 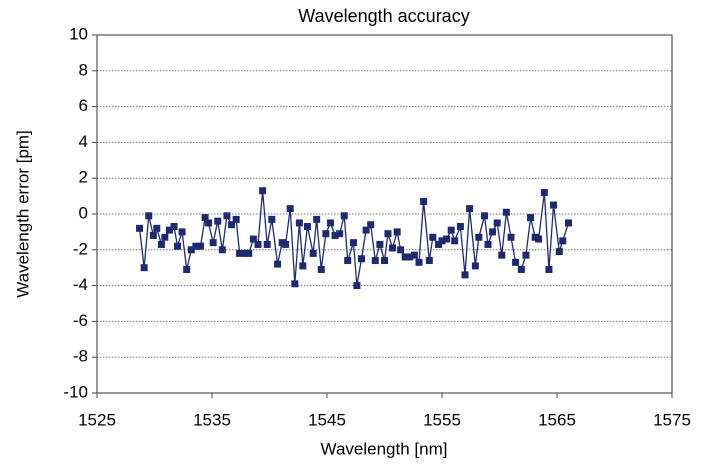 What do you see at coordinates (83, 212) in the screenshot?
I see `y-tick-label: 0` at bounding box center [83, 212].